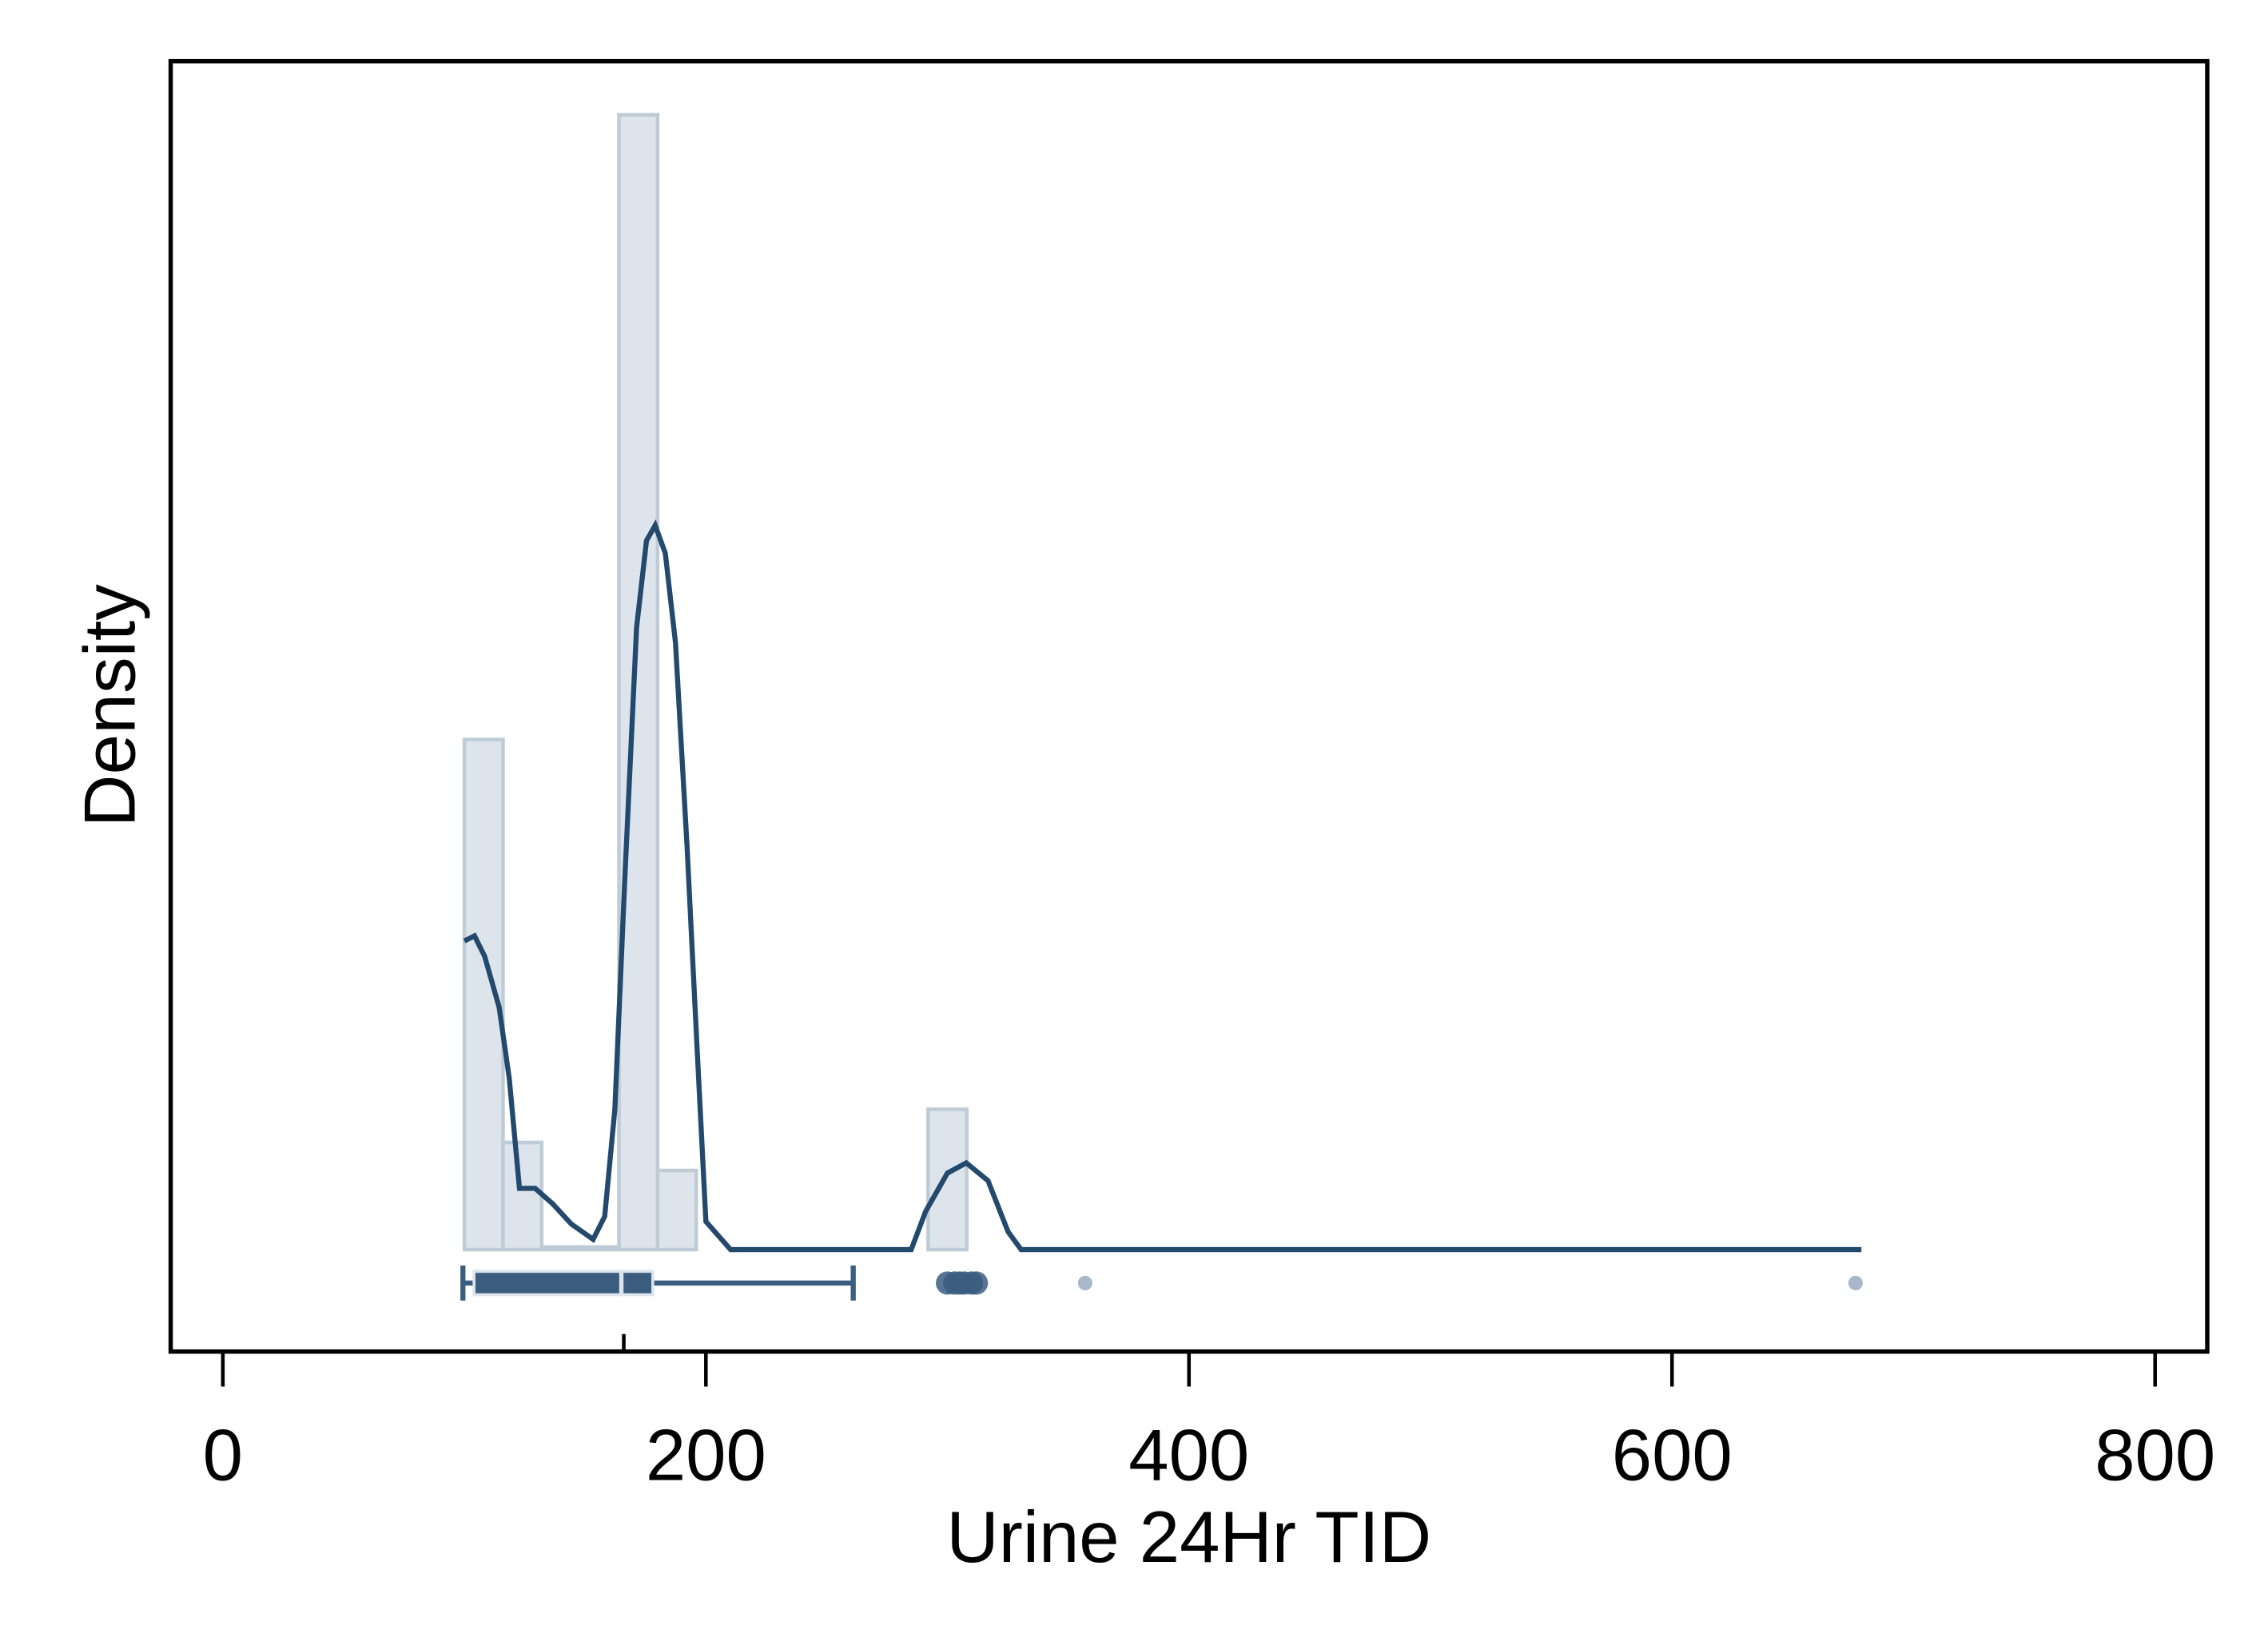  What do you see at coordinates (563, 1283) in the screenshot?
I see `box` at bounding box center [563, 1283].